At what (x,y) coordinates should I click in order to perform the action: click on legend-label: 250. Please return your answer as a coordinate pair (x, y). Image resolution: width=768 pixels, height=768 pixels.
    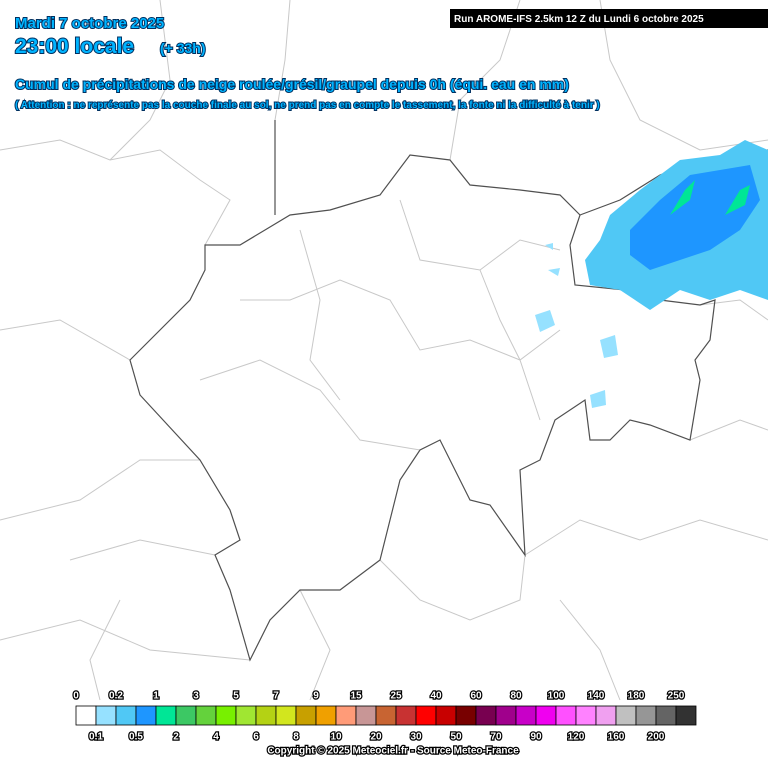
    Looking at the image, I should click on (676, 696).